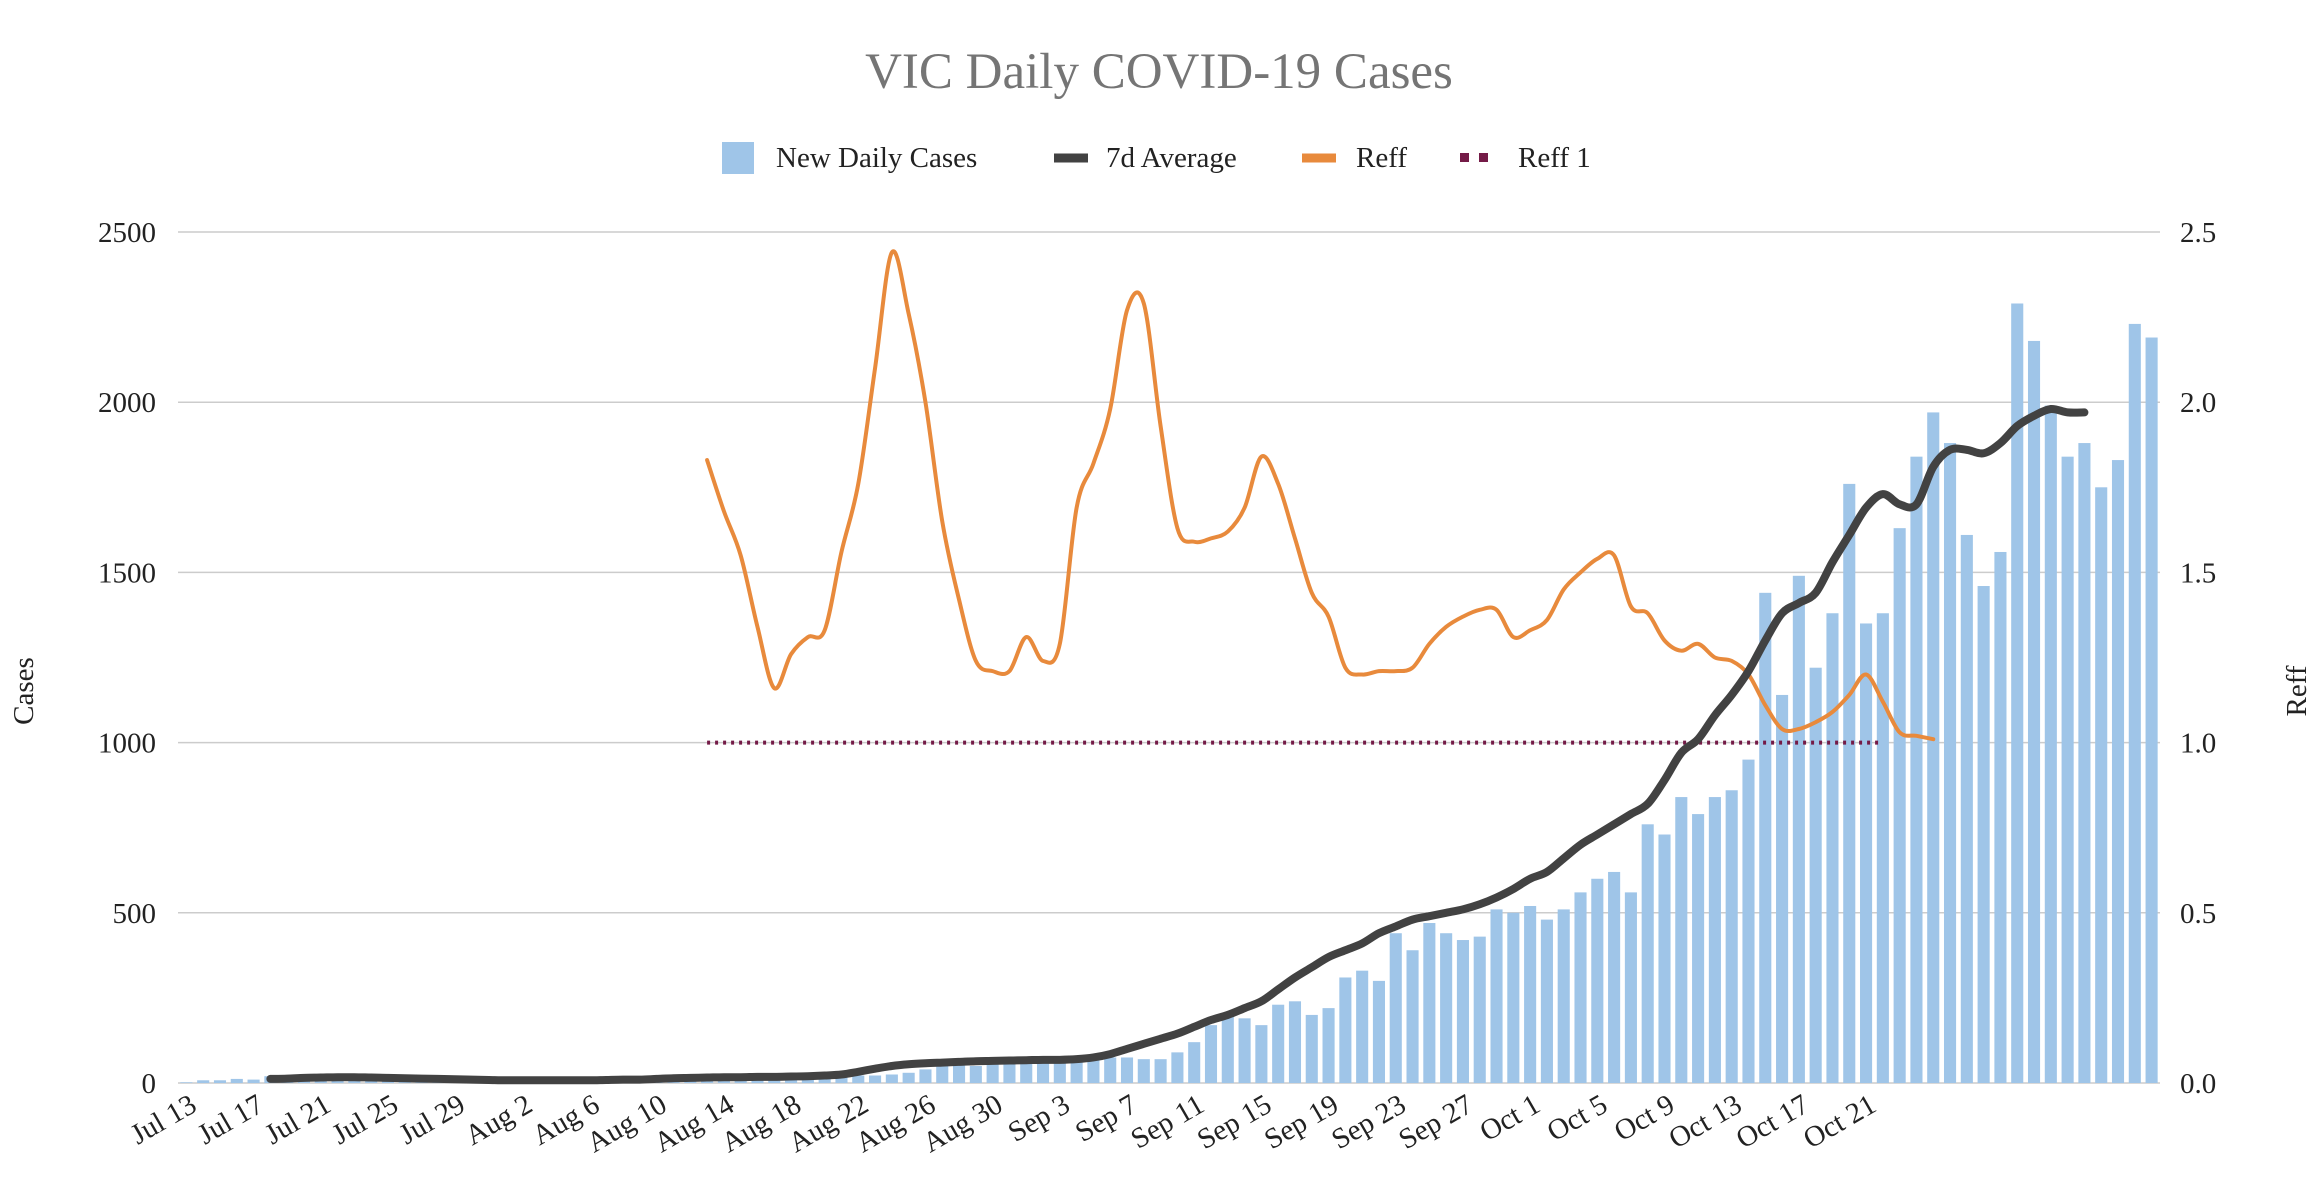 This screenshot has width=2318, height=1189. What do you see at coordinates (365, 1119) in the screenshot?
I see `x-tick-label: Jul 25` at bounding box center [365, 1119].